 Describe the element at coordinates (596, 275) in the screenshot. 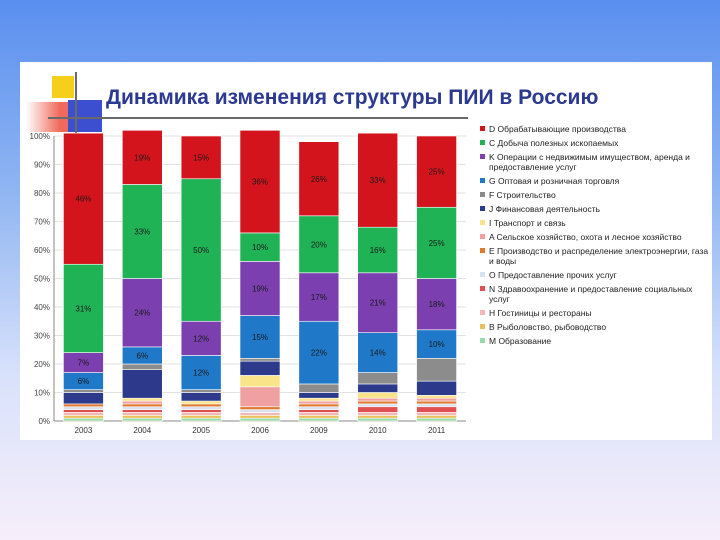

I see `legend-item: O Предоставление прочих услуг` at that location.